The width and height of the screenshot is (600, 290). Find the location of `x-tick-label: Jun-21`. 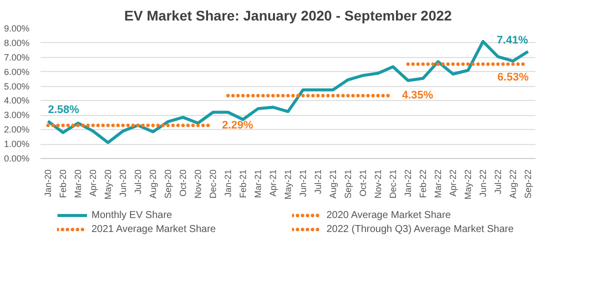

x-tick-label: Jun-21 is located at coordinates (303, 183).